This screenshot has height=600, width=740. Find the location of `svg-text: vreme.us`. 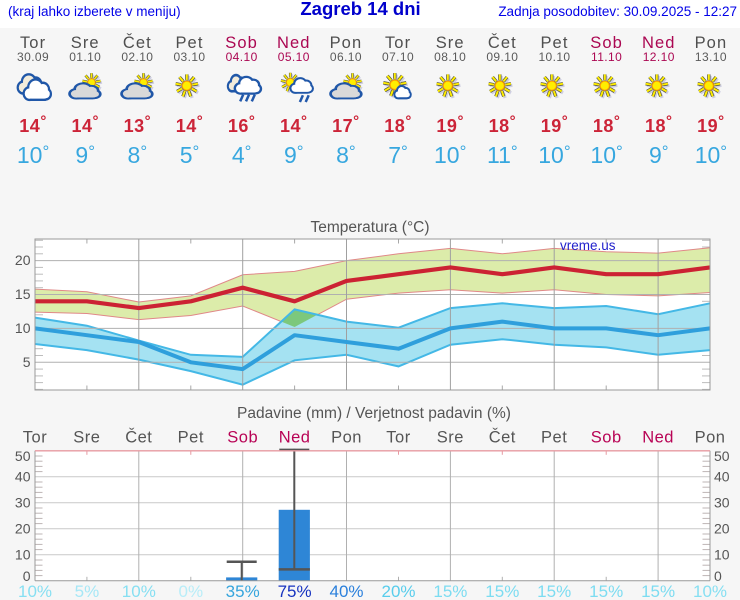

svg-text: vreme.us is located at coordinates (588, 245).